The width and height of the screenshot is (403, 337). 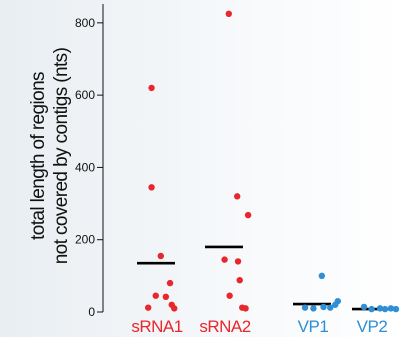 I want to click on y-tick-label: 200, so click(x=85, y=240).